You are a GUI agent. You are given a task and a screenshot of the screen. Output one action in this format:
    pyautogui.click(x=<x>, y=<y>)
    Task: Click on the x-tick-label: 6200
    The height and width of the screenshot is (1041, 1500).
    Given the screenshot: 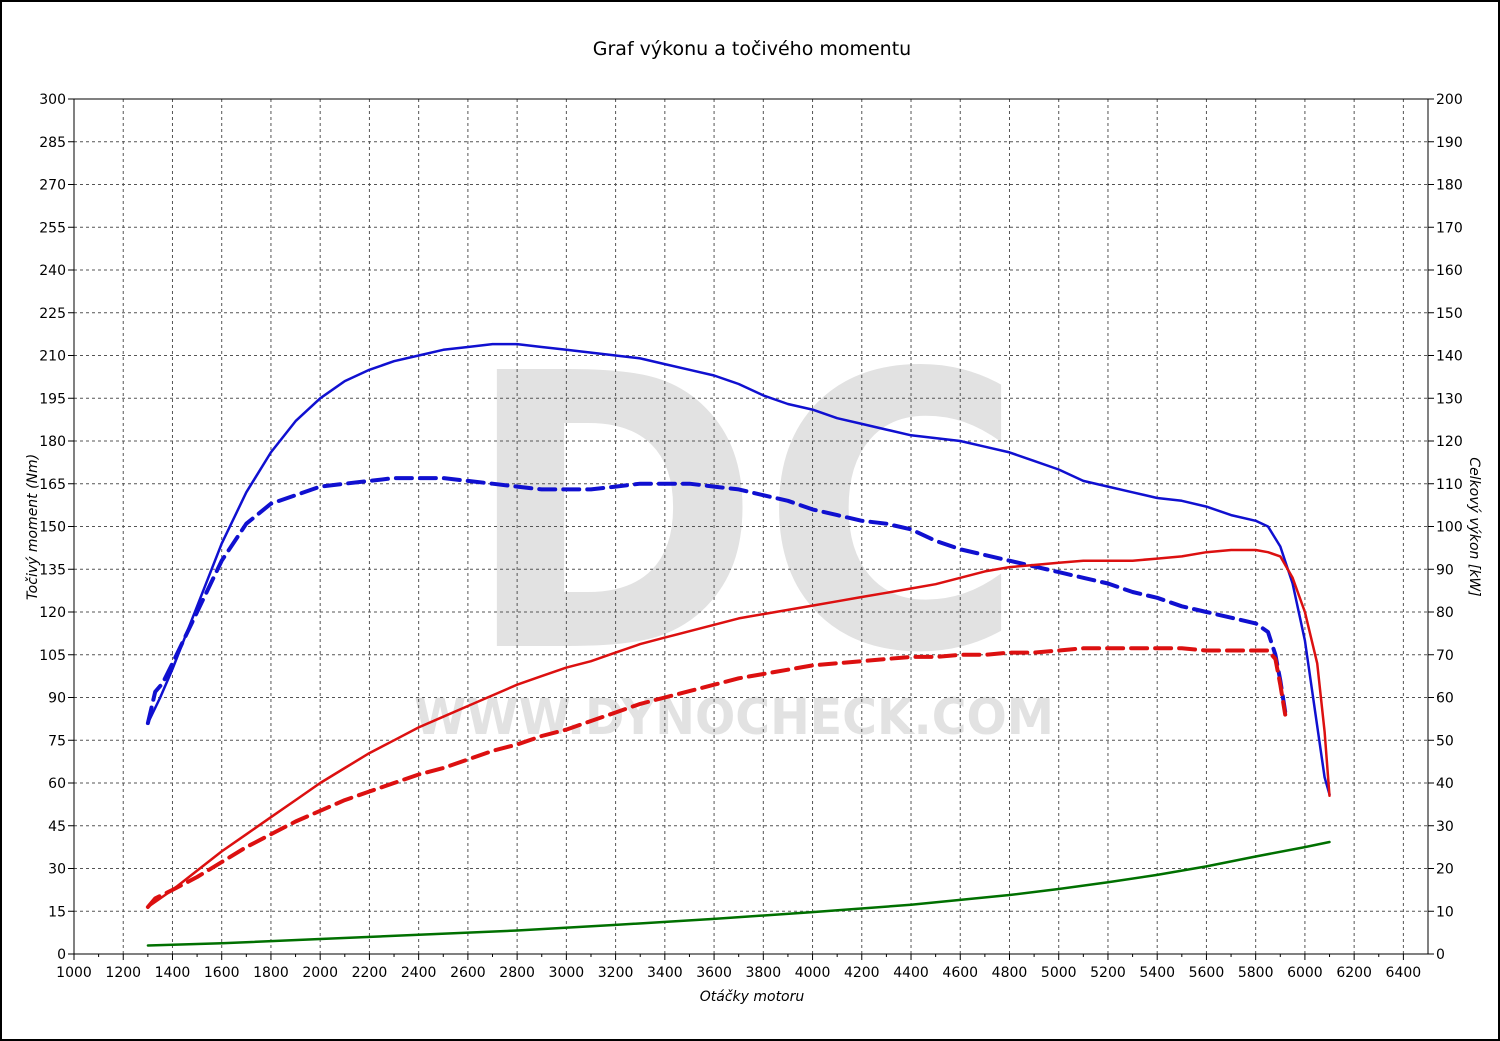 What is the action you would take?
    pyautogui.click(x=1354, y=973)
    